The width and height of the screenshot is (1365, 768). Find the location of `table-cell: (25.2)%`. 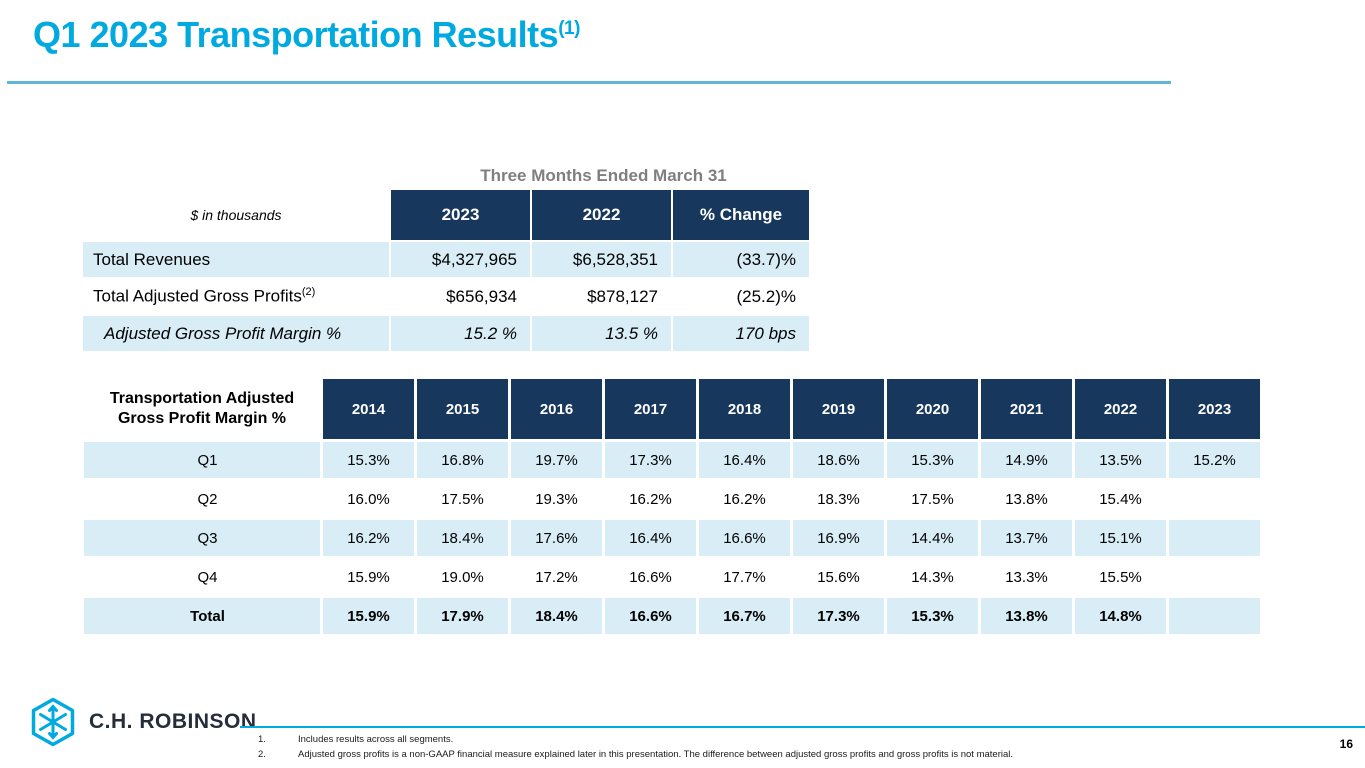

table-cell: (25.2)% is located at coordinates (741, 296).